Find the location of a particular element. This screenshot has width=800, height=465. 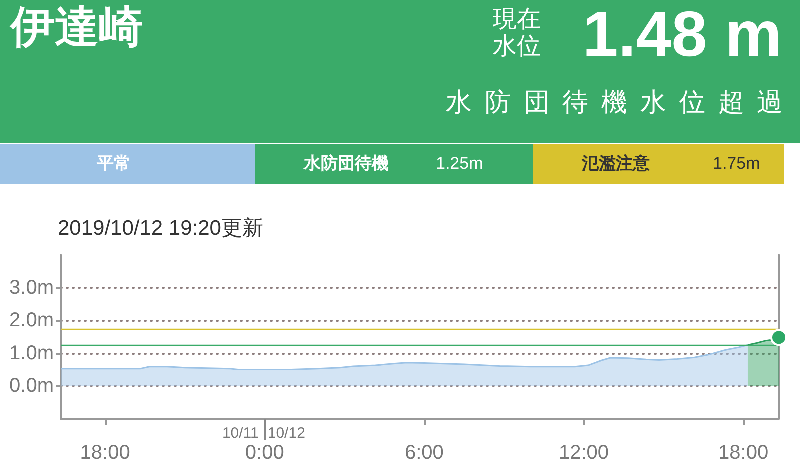

y-tick-label: 0.0m is located at coordinates (32, 386).